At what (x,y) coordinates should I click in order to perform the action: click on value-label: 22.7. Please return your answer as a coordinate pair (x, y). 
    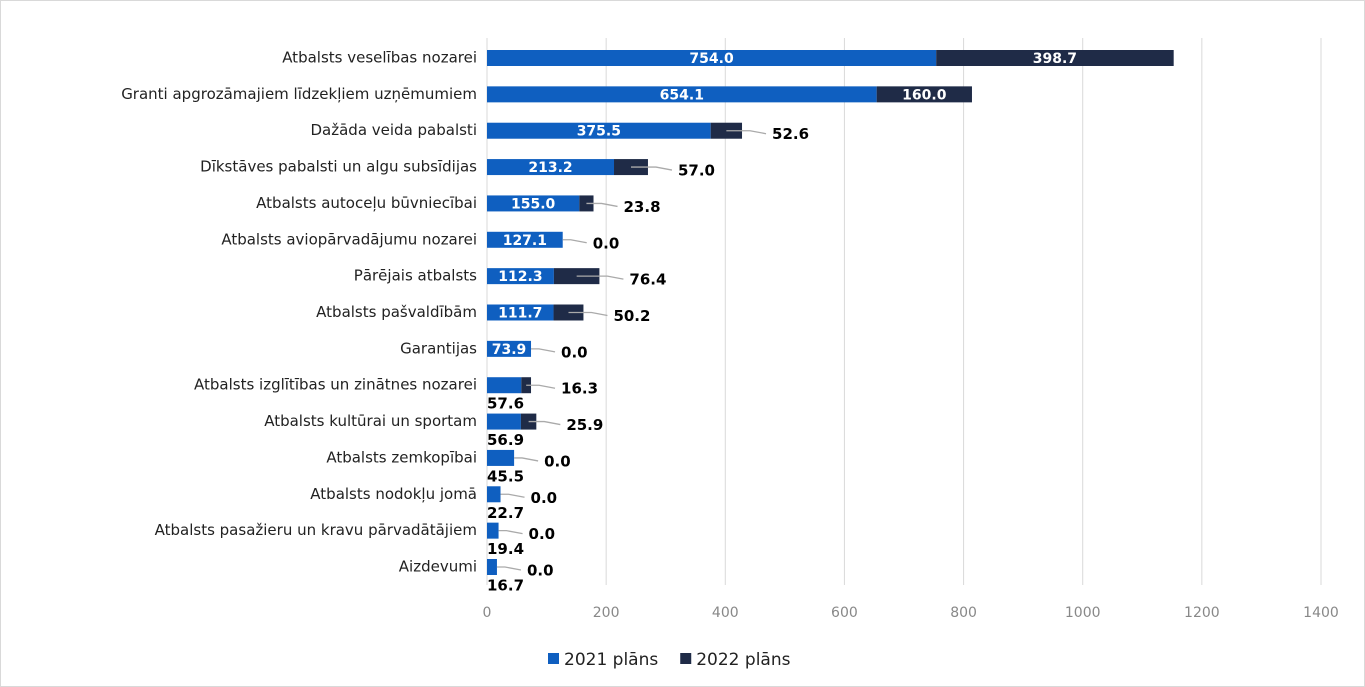
    Looking at the image, I should click on (505, 513).